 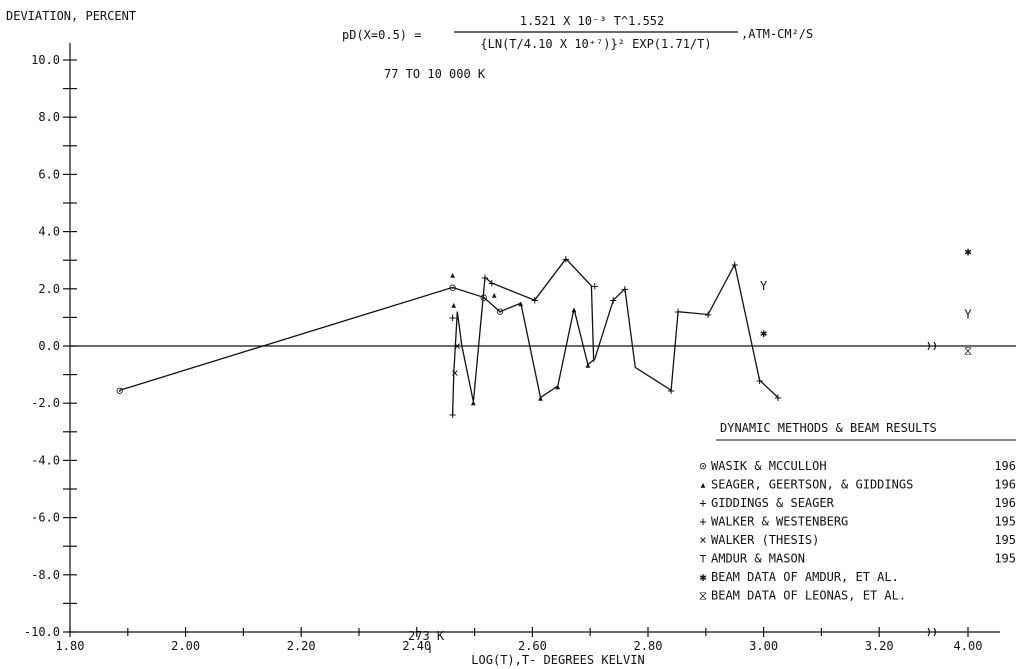 What do you see at coordinates (779, 522) in the screenshot?
I see `legend-label: WALKER & WESTENBERG` at bounding box center [779, 522].